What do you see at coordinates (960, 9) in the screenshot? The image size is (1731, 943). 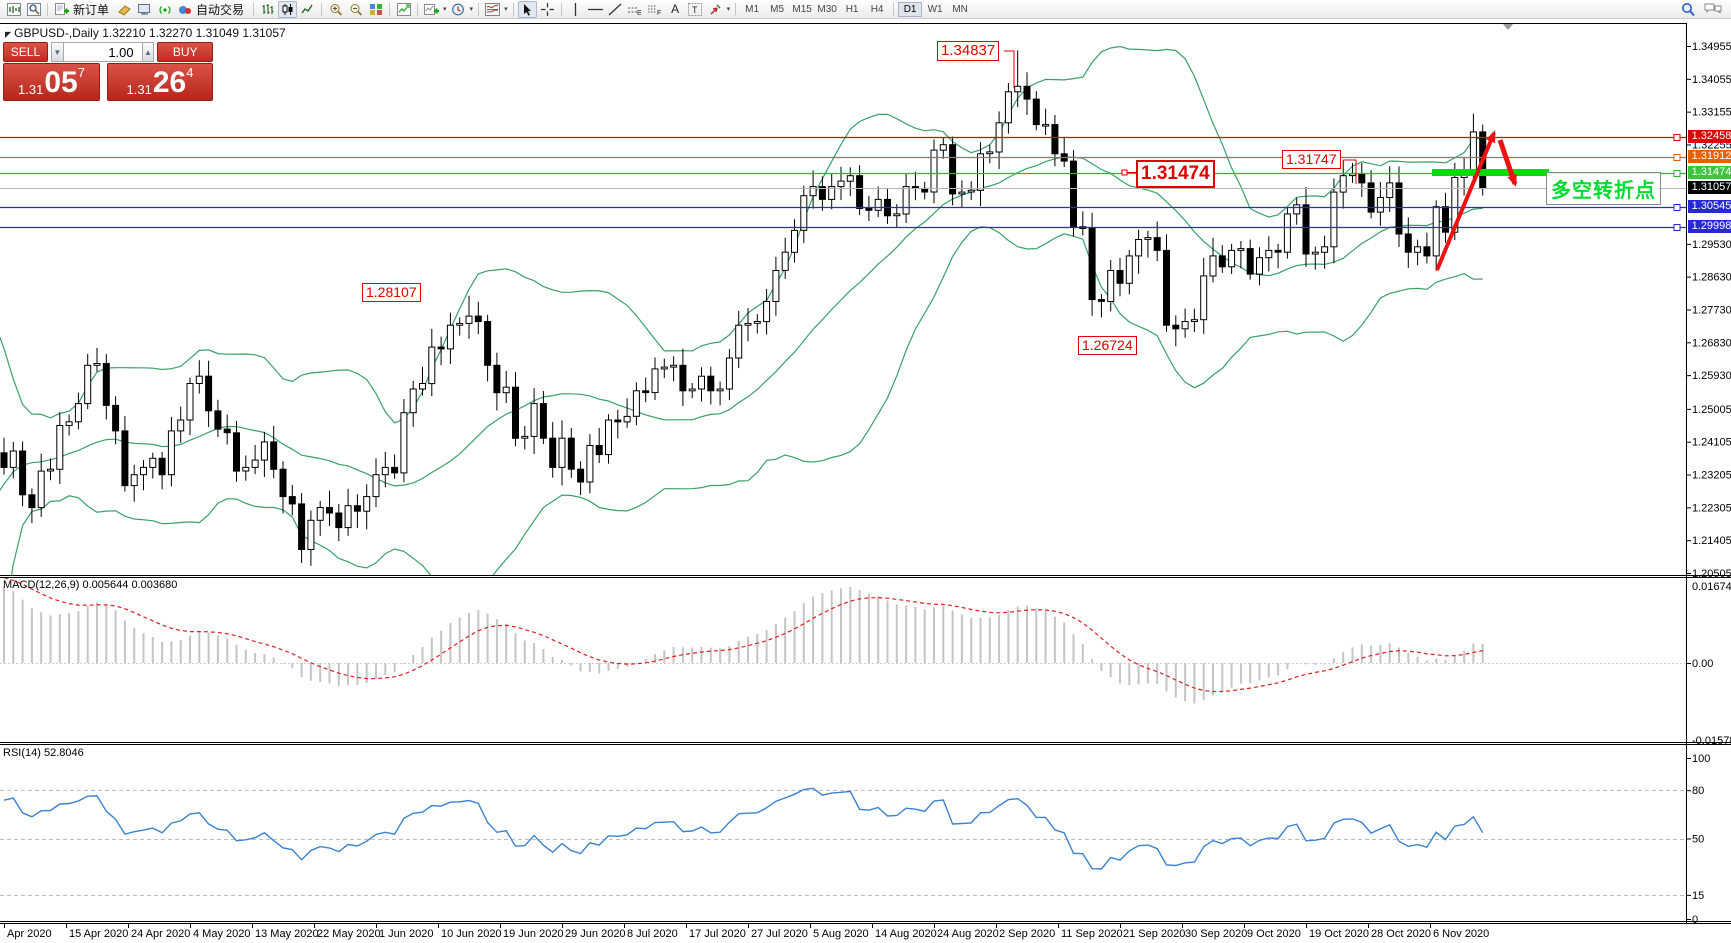 I see `timeframe-mn: MN` at bounding box center [960, 9].